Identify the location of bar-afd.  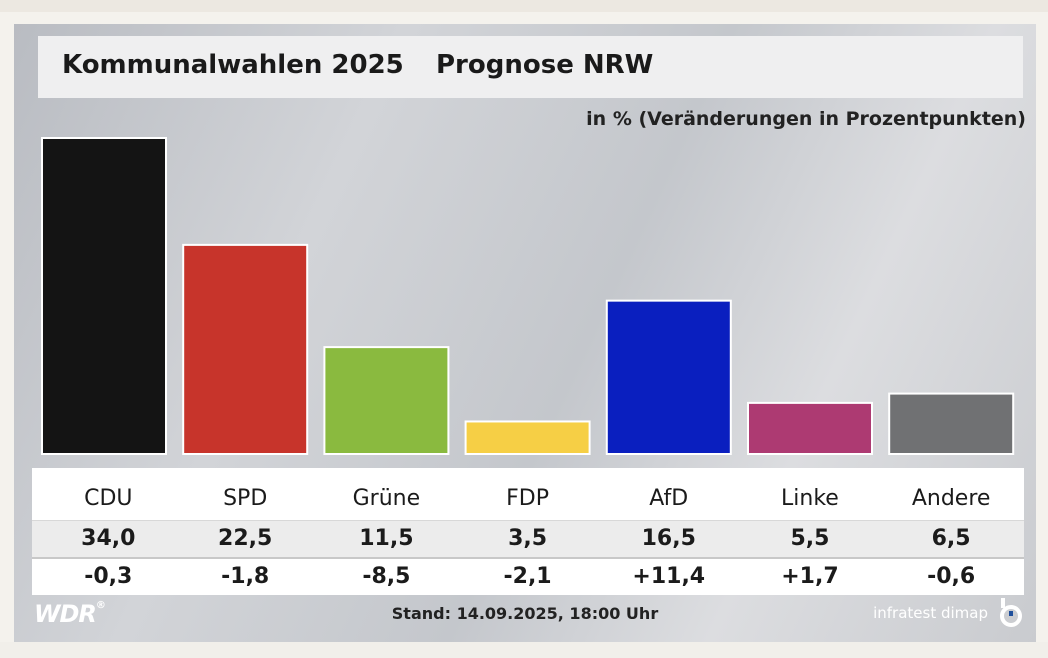
(668, 377).